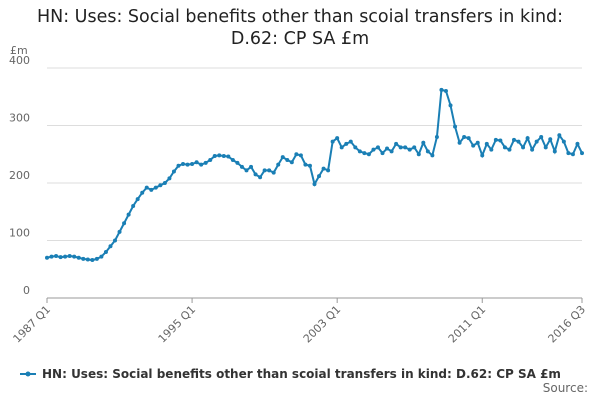  What do you see at coordinates (26, 290) in the screenshot?
I see `y-tick-label: 0` at bounding box center [26, 290].